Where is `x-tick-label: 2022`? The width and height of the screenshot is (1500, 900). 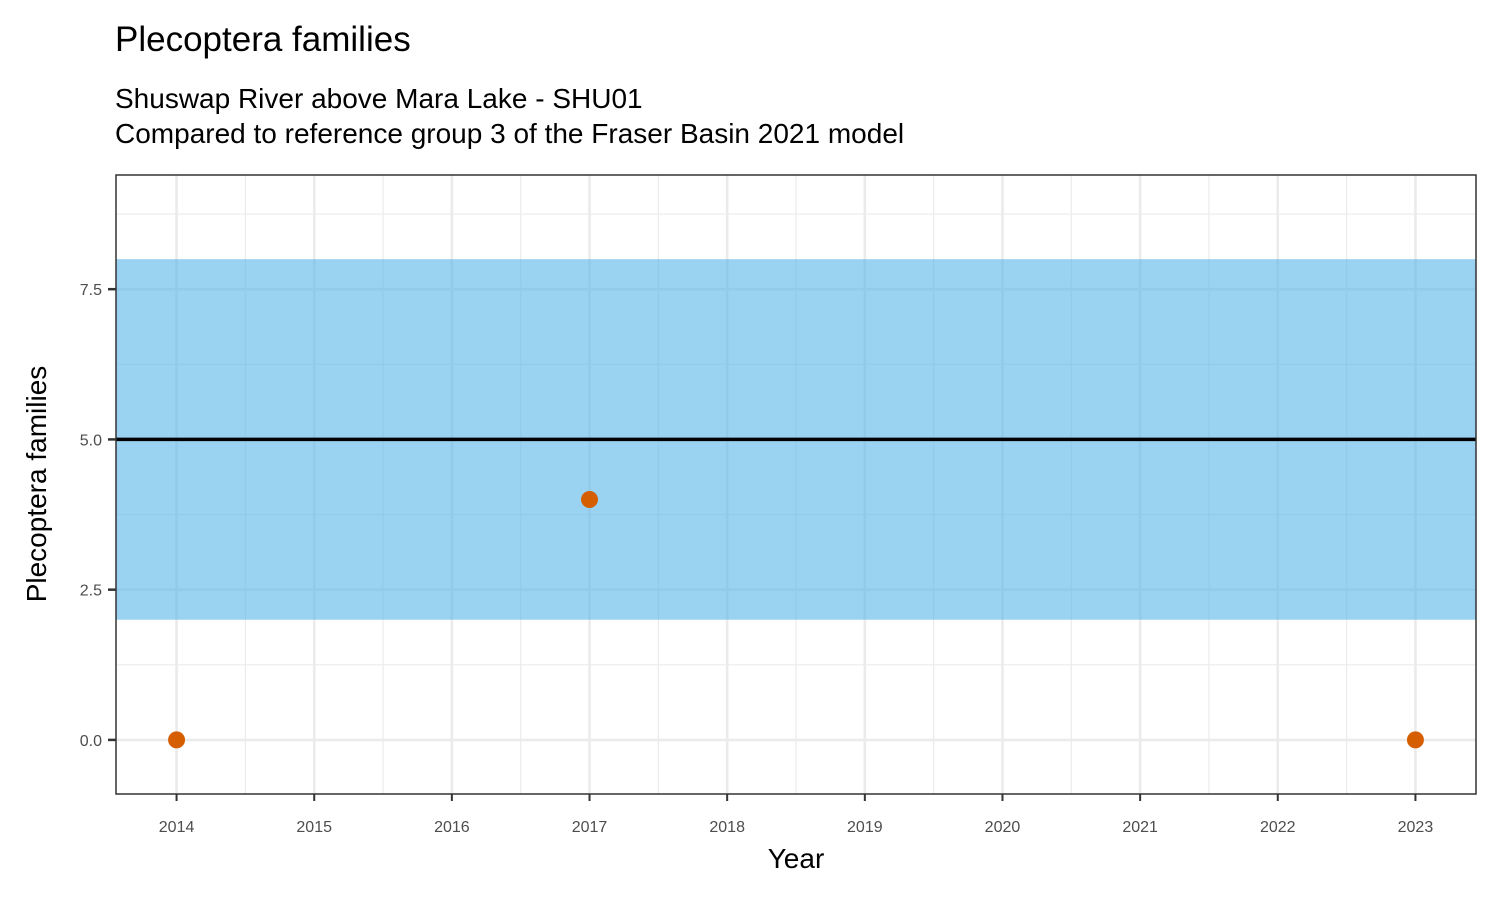 x-tick-label: 2022 is located at coordinates (1278, 827).